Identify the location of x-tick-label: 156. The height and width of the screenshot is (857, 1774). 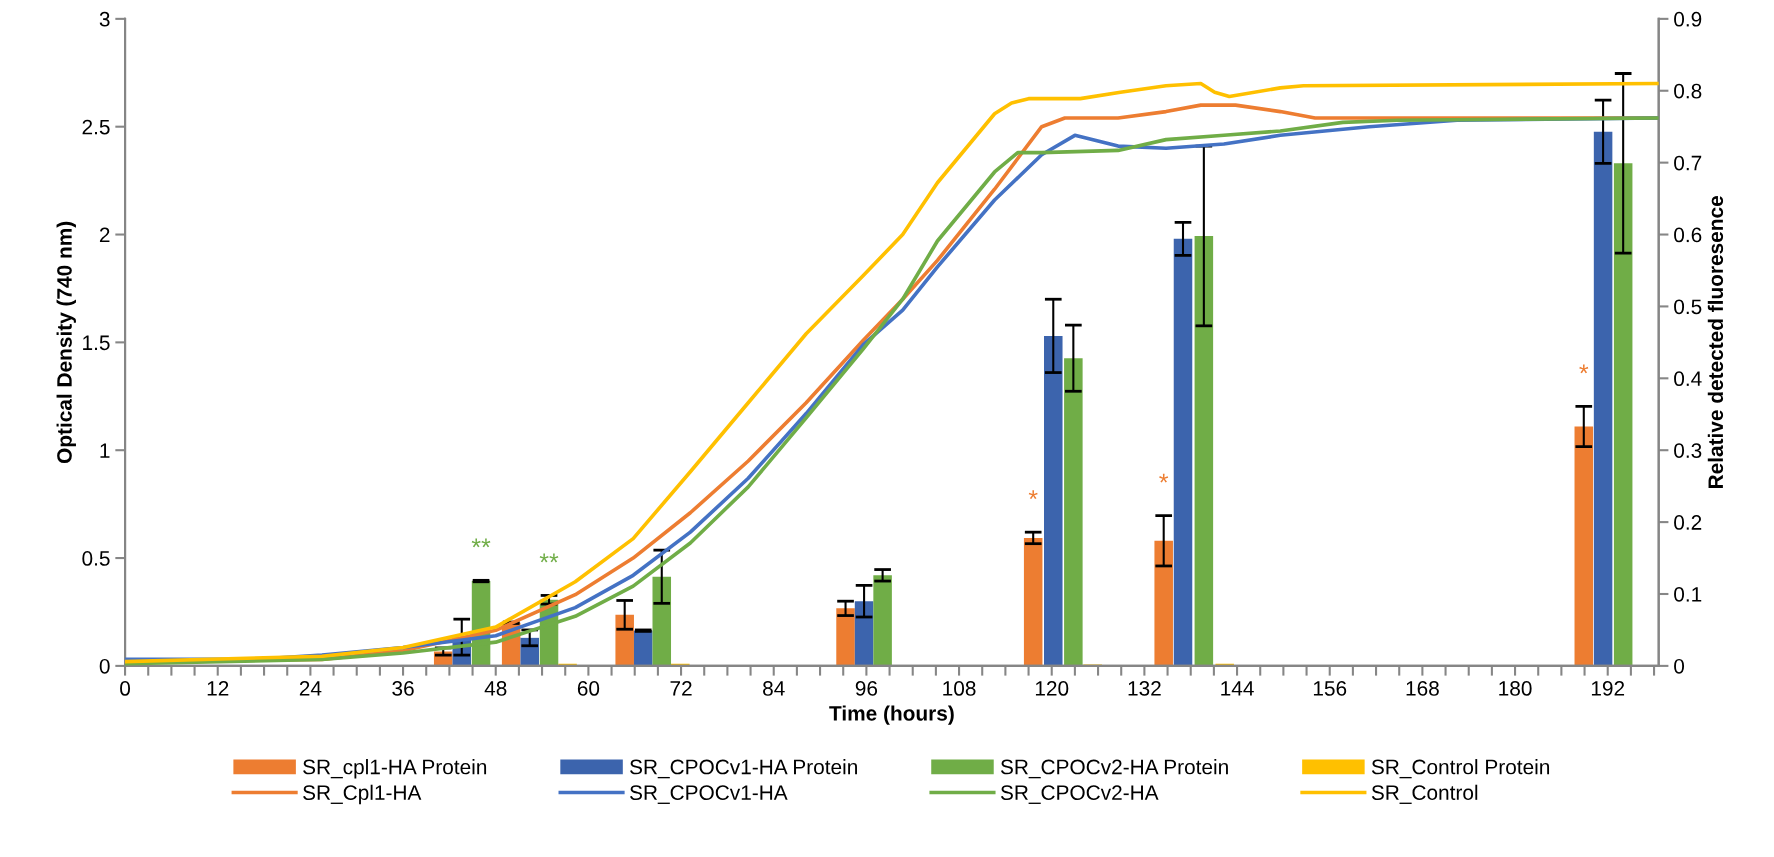
(1330, 688).